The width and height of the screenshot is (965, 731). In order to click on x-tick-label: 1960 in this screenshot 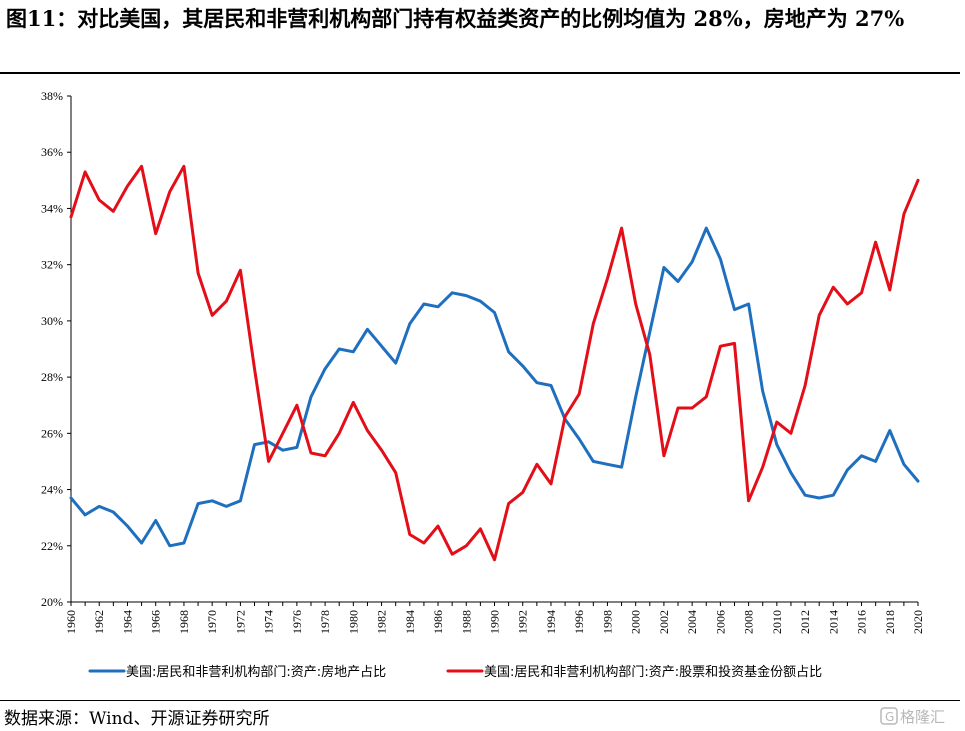, I will do `click(71, 622)`.